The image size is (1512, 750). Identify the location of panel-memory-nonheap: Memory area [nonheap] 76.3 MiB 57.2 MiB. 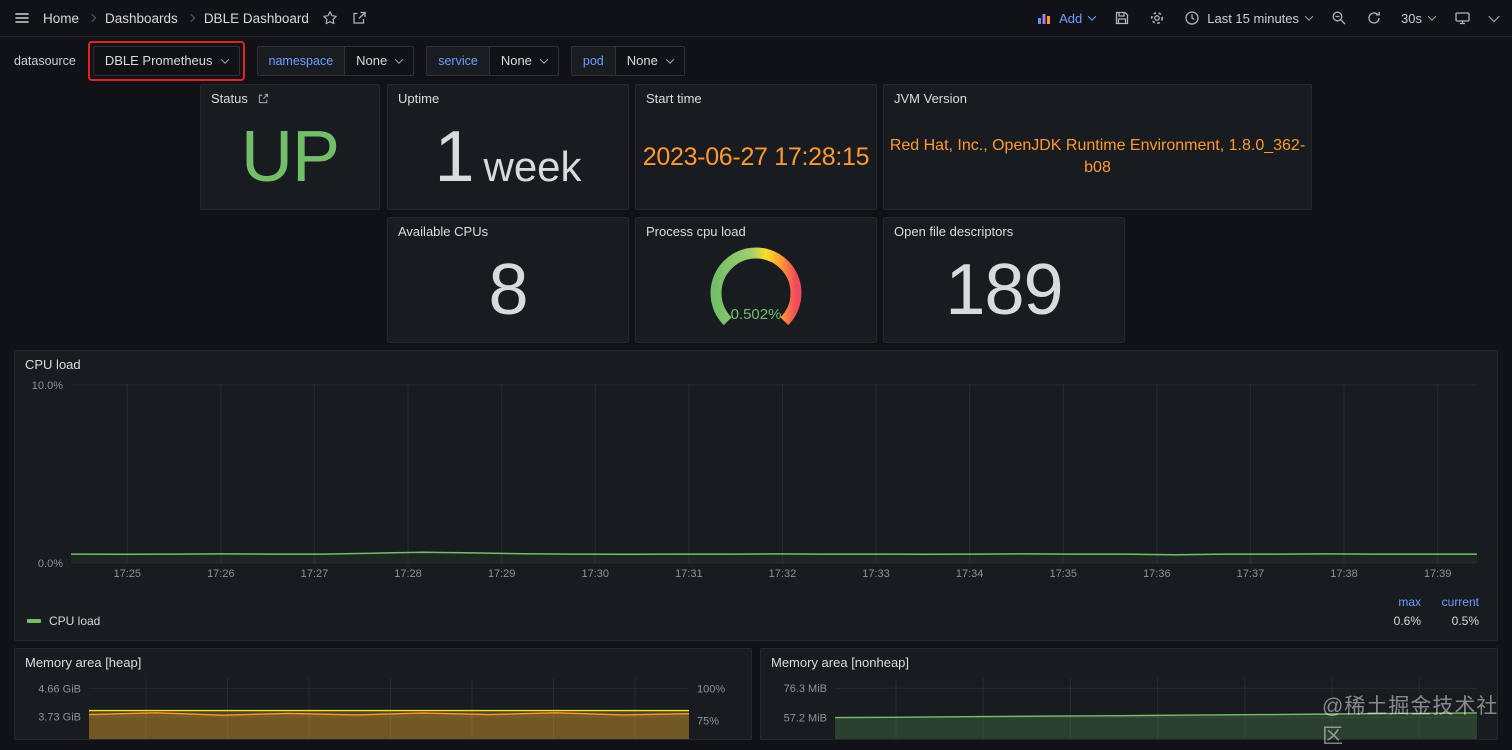
(1129, 694).